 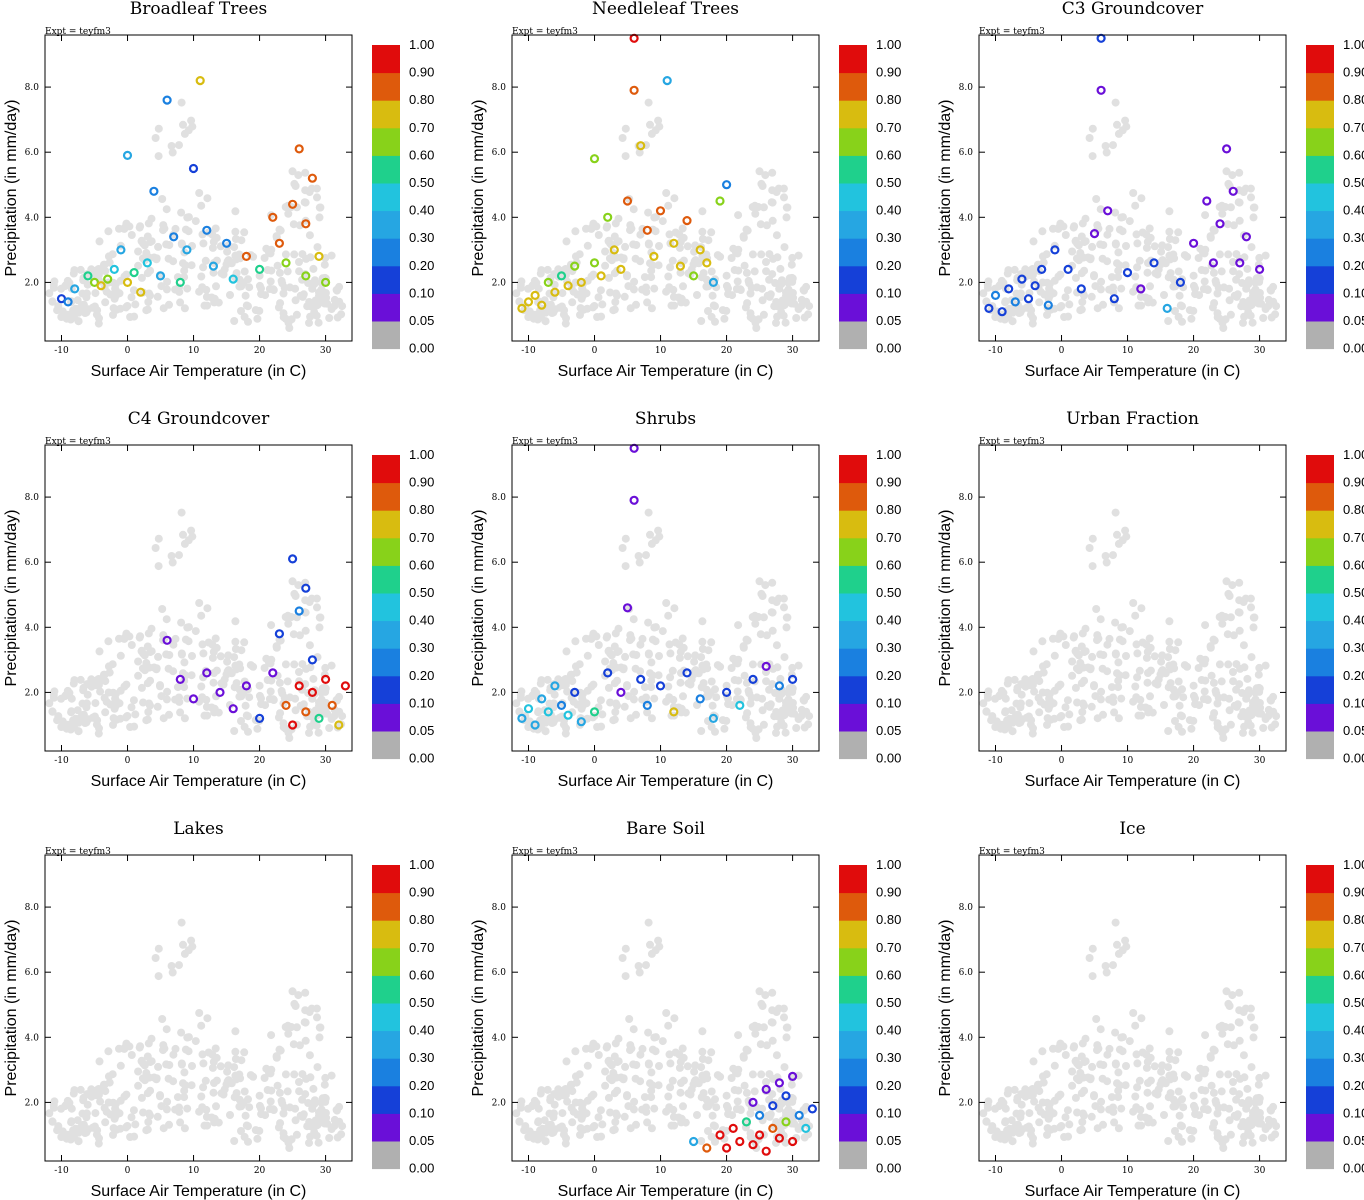 What do you see at coordinates (1130, 625) in the screenshot?
I see `background-points` at bounding box center [1130, 625].